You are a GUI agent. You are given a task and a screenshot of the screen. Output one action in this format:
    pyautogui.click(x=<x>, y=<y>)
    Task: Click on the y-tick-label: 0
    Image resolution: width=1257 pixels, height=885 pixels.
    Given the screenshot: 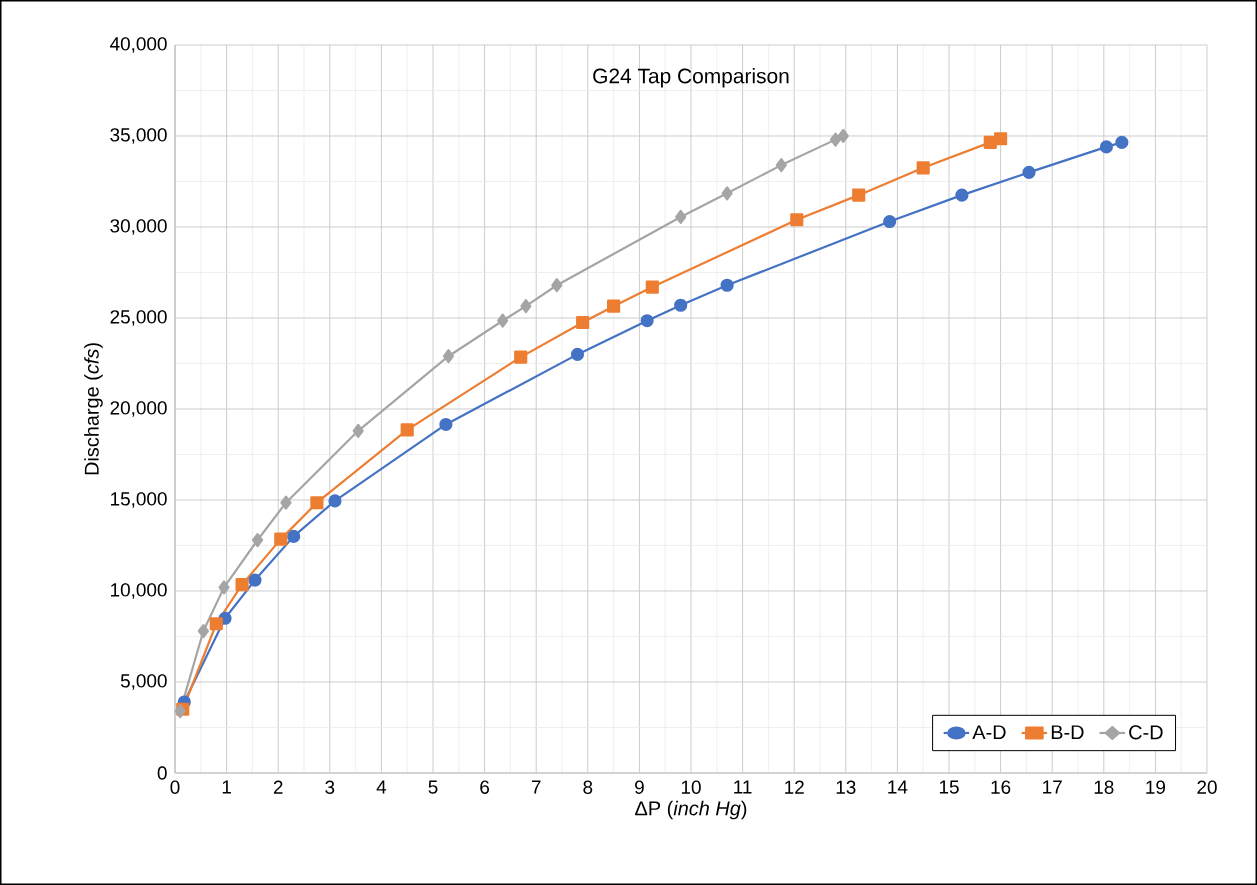 What is the action you would take?
    pyautogui.click(x=162, y=773)
    